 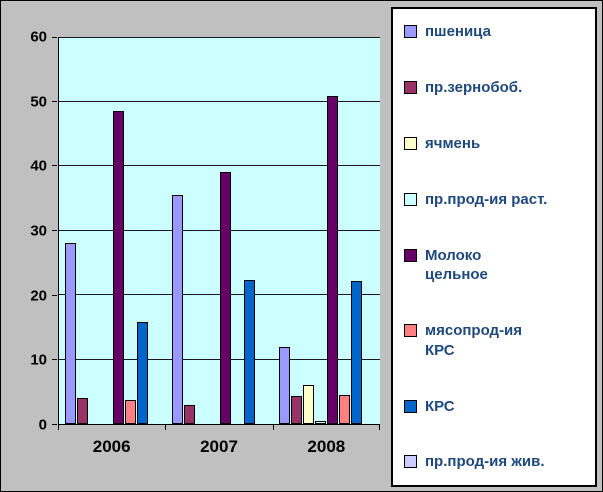 What do you see at coordinates (38, 360) in the screenshot?
I see `y-tick-label: 10` at bounding box center [38, 360].